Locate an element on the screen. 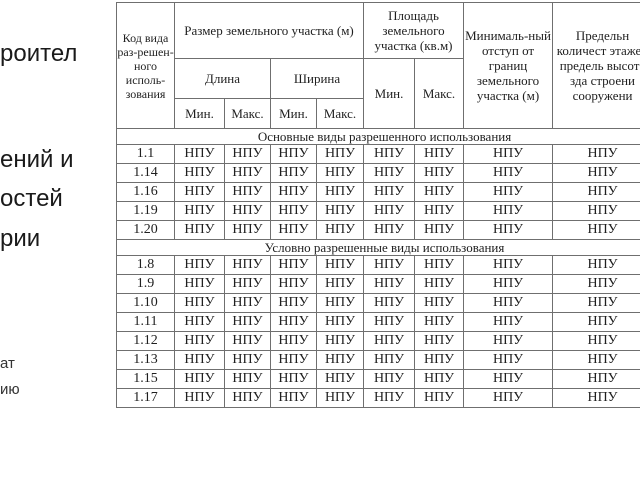  use-code-cell: 1.17 is located at coordinates (145, 398).